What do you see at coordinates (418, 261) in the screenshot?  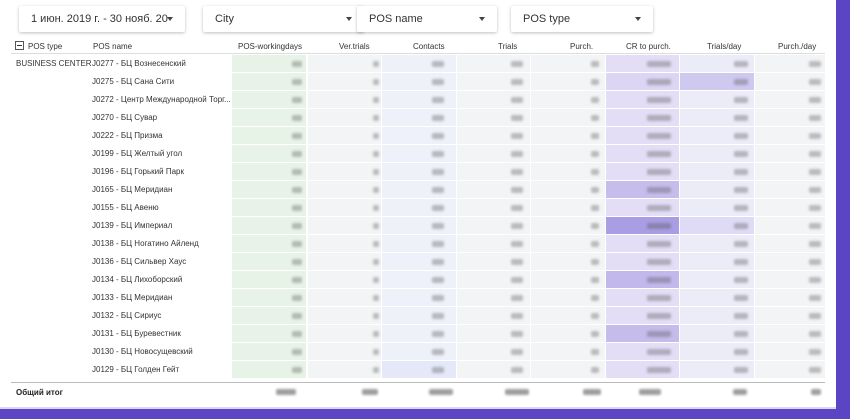 I see `table-row: J0136 - БЦ Сильвер Хаус` at bounding box center [418, 261].